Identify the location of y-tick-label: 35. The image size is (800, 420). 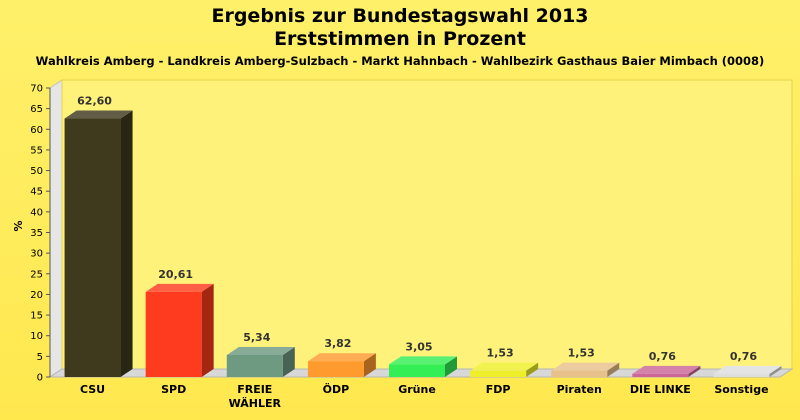
(36, 233).